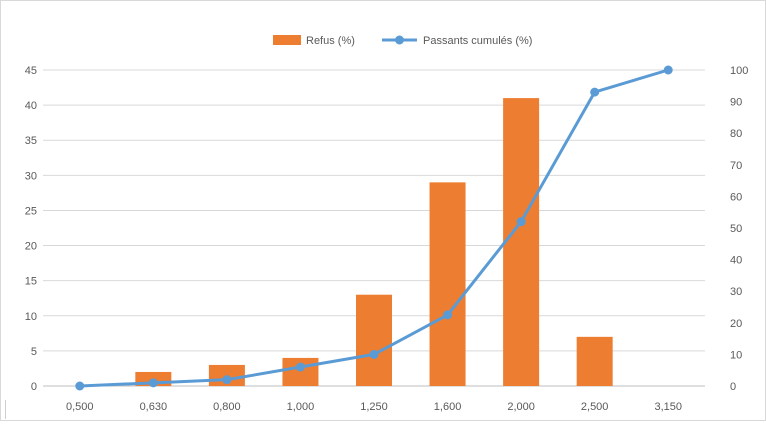  What do you see at coordinates (736, 103) in the screenshot?
I see `y-right-tick-label: 90` at bounding box center [736, 103].